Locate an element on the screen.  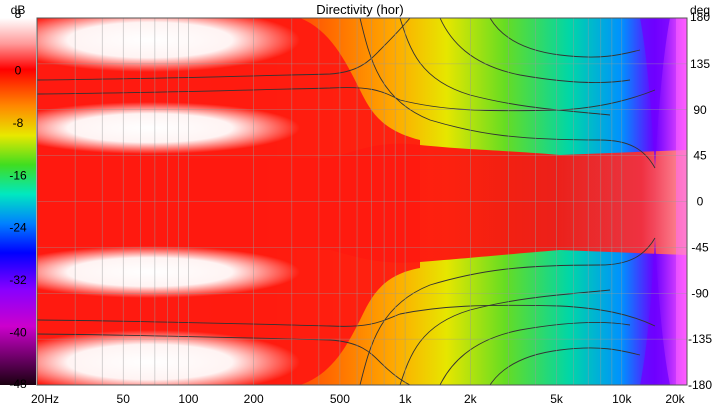
chart-title: Directivity (hor) is located at coordinates (359, 9).